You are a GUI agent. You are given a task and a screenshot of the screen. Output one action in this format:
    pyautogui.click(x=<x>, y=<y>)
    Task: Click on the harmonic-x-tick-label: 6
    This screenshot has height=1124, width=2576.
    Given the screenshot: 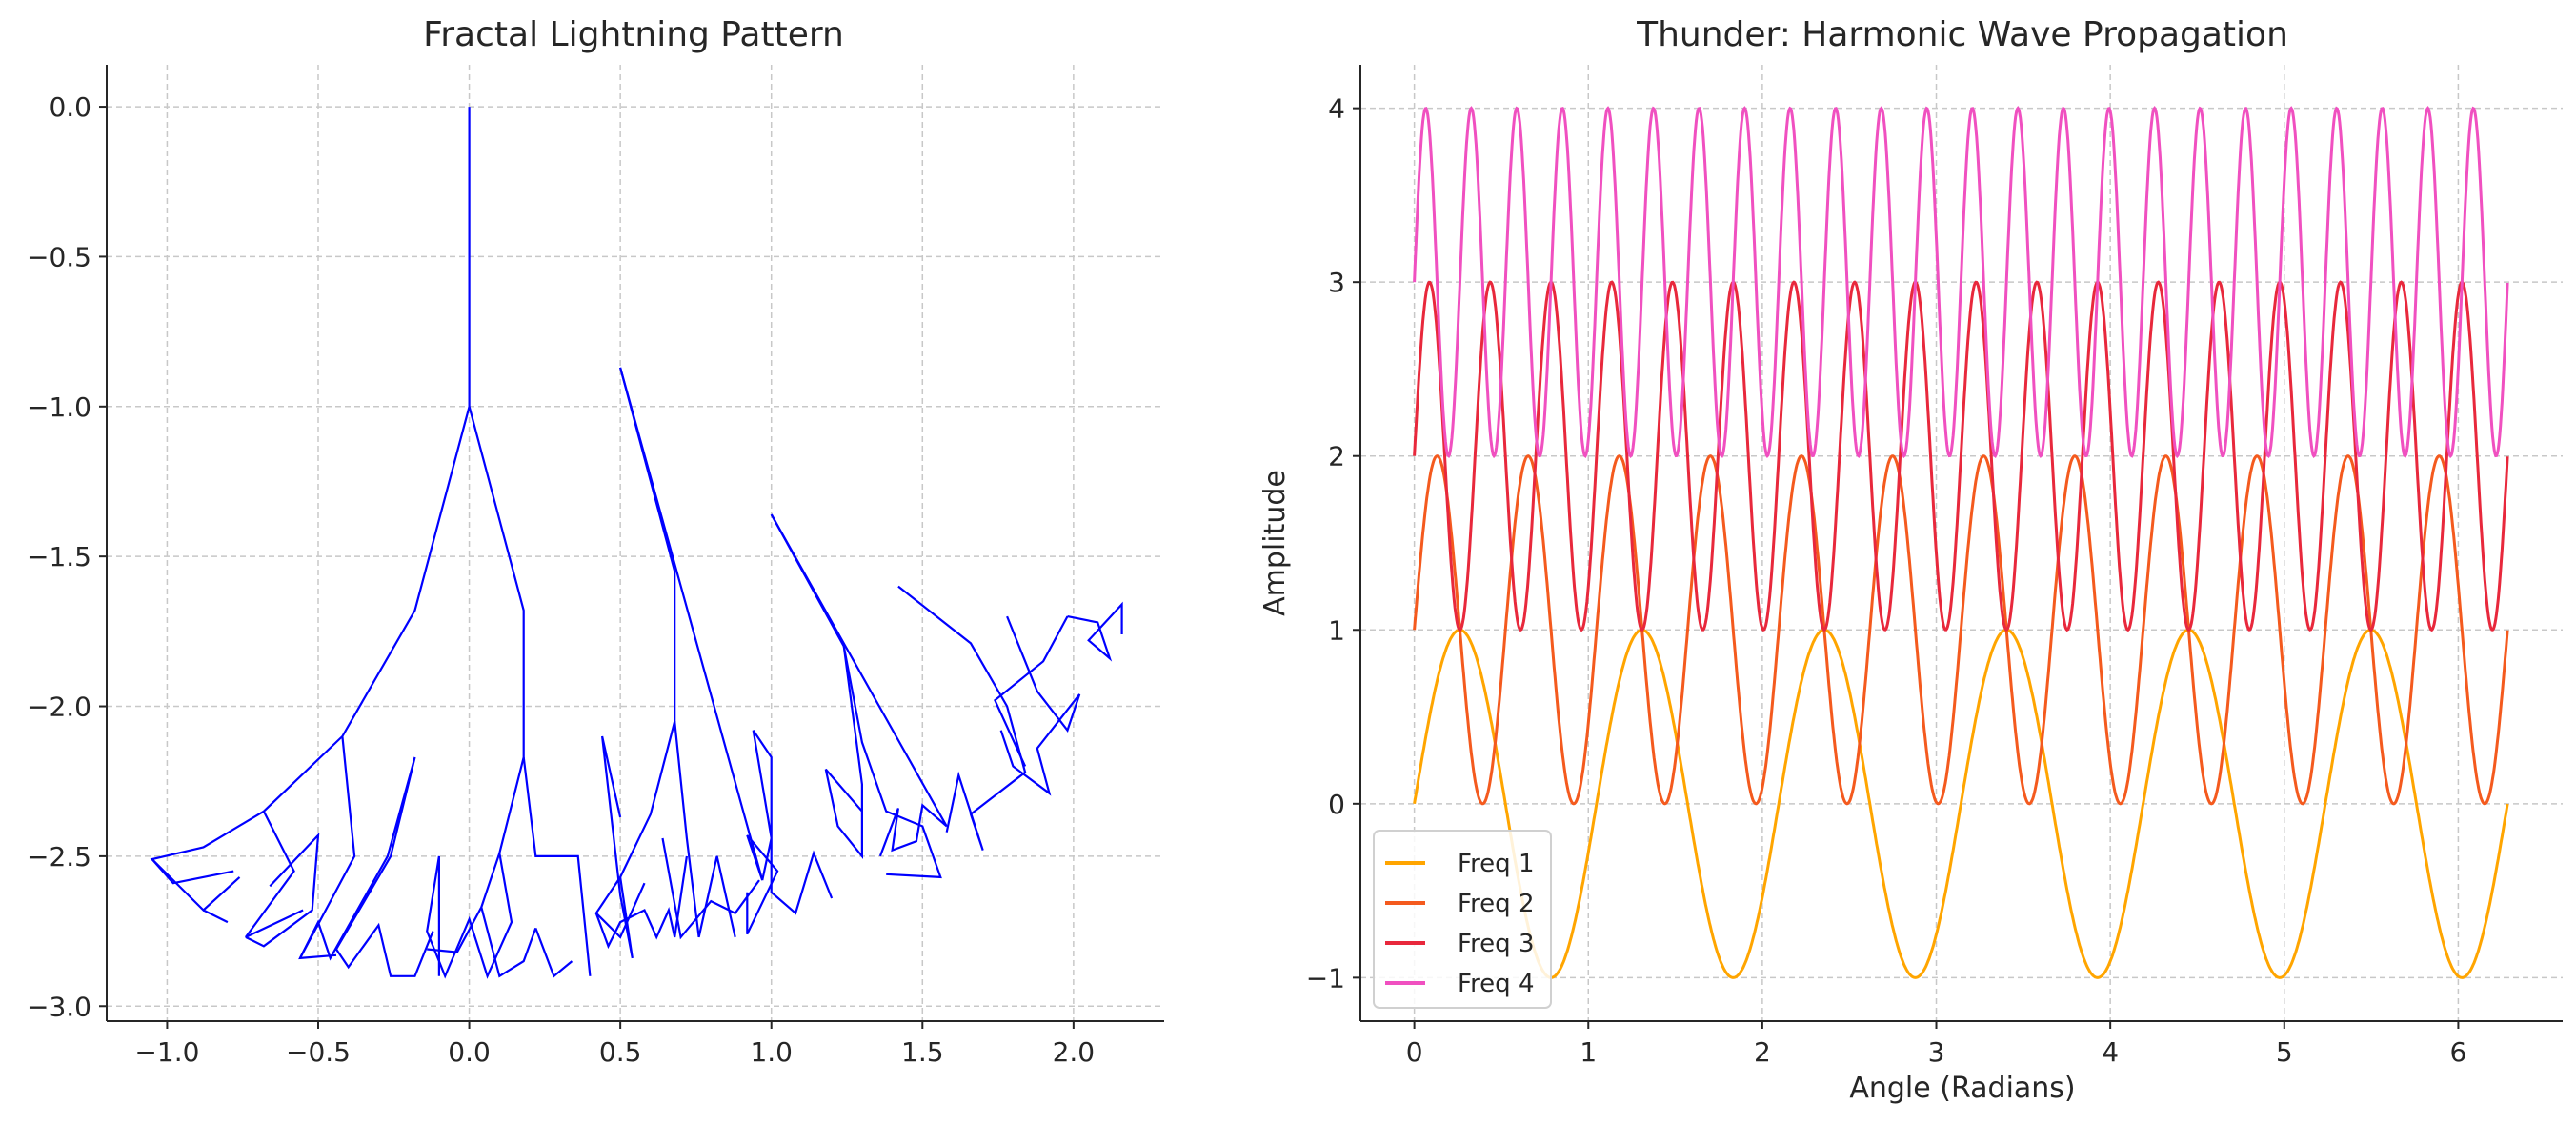 What is the action you would take?
    pyautogui.click(x=2459, y=1052)
    